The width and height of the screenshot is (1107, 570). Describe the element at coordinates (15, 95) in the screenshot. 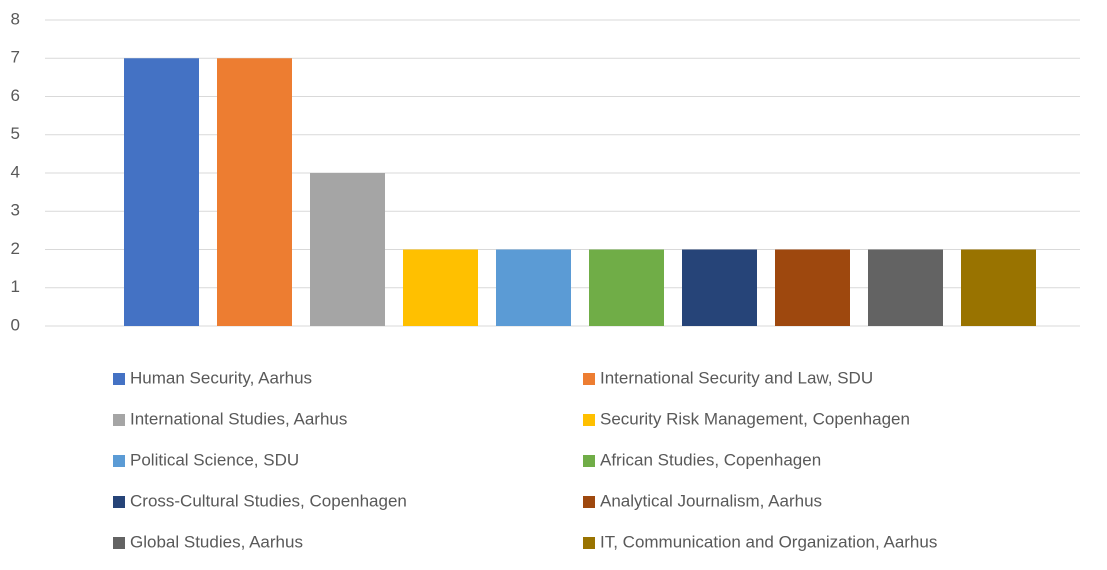

I see `y-tick-label: 6` at that location.